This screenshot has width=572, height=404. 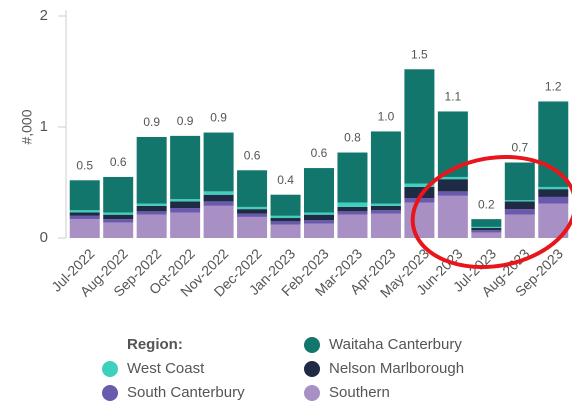 What do you see at coordinates (44, 126) in the screenshot?
I see `y-tick-label: 1` at bounding box center [44, 126].